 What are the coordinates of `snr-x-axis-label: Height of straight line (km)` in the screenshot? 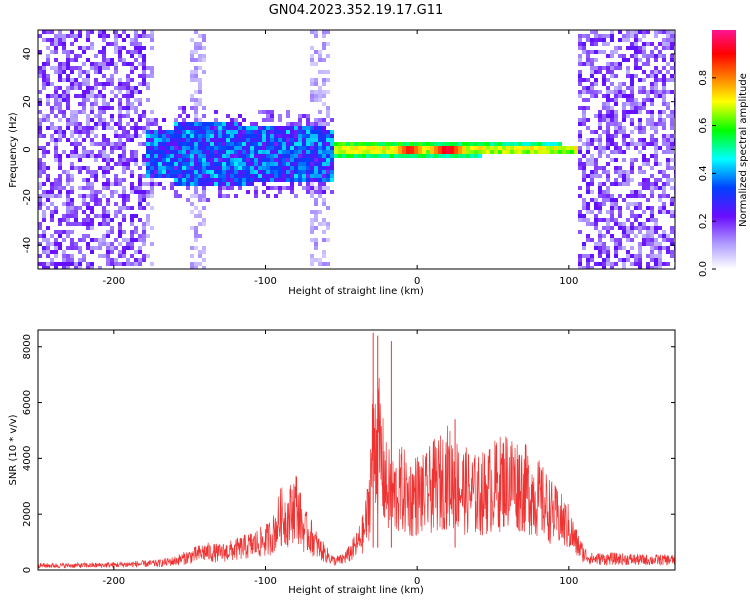 It's located at (356, 590).